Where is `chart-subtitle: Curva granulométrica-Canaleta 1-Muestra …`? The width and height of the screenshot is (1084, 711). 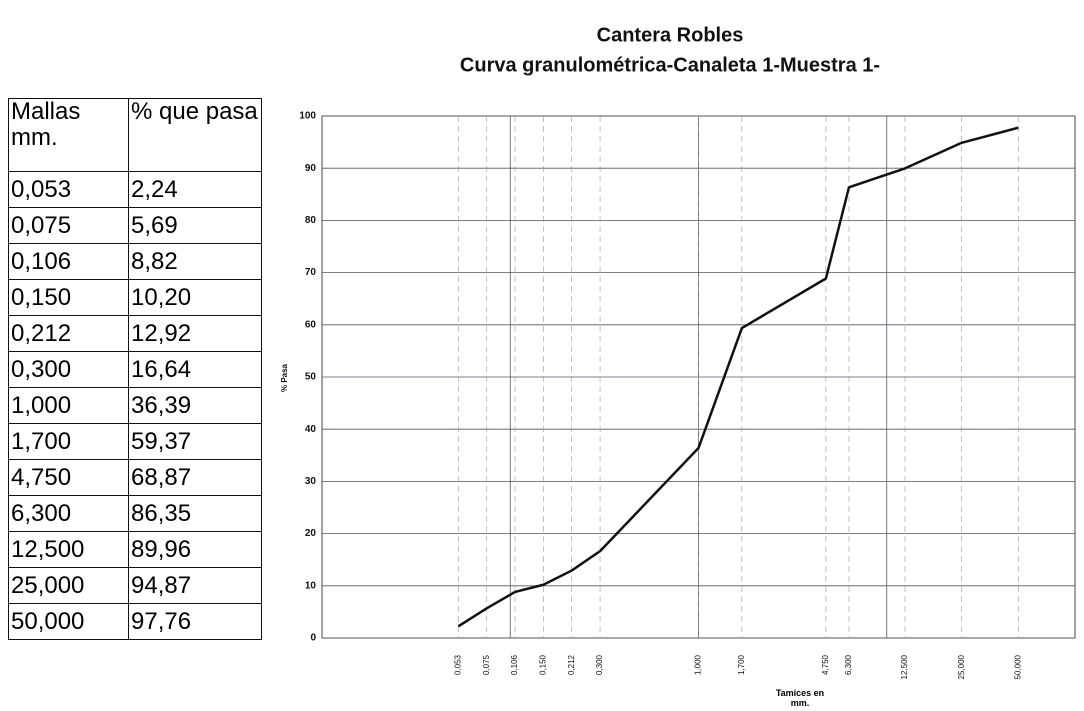
chart-subtitle: Curva granulométrica-Canaleta 1-Muestra … is located at coordinates (670, 65).